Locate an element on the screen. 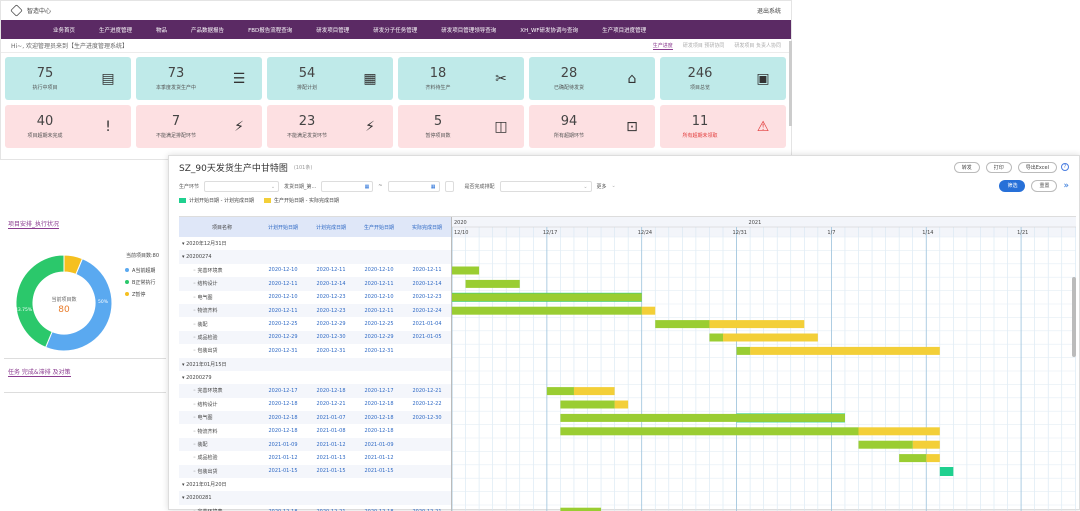 This screenshot has width=1080, height=511. tab-item: 生产进度 is located at coordinates (662, 46).